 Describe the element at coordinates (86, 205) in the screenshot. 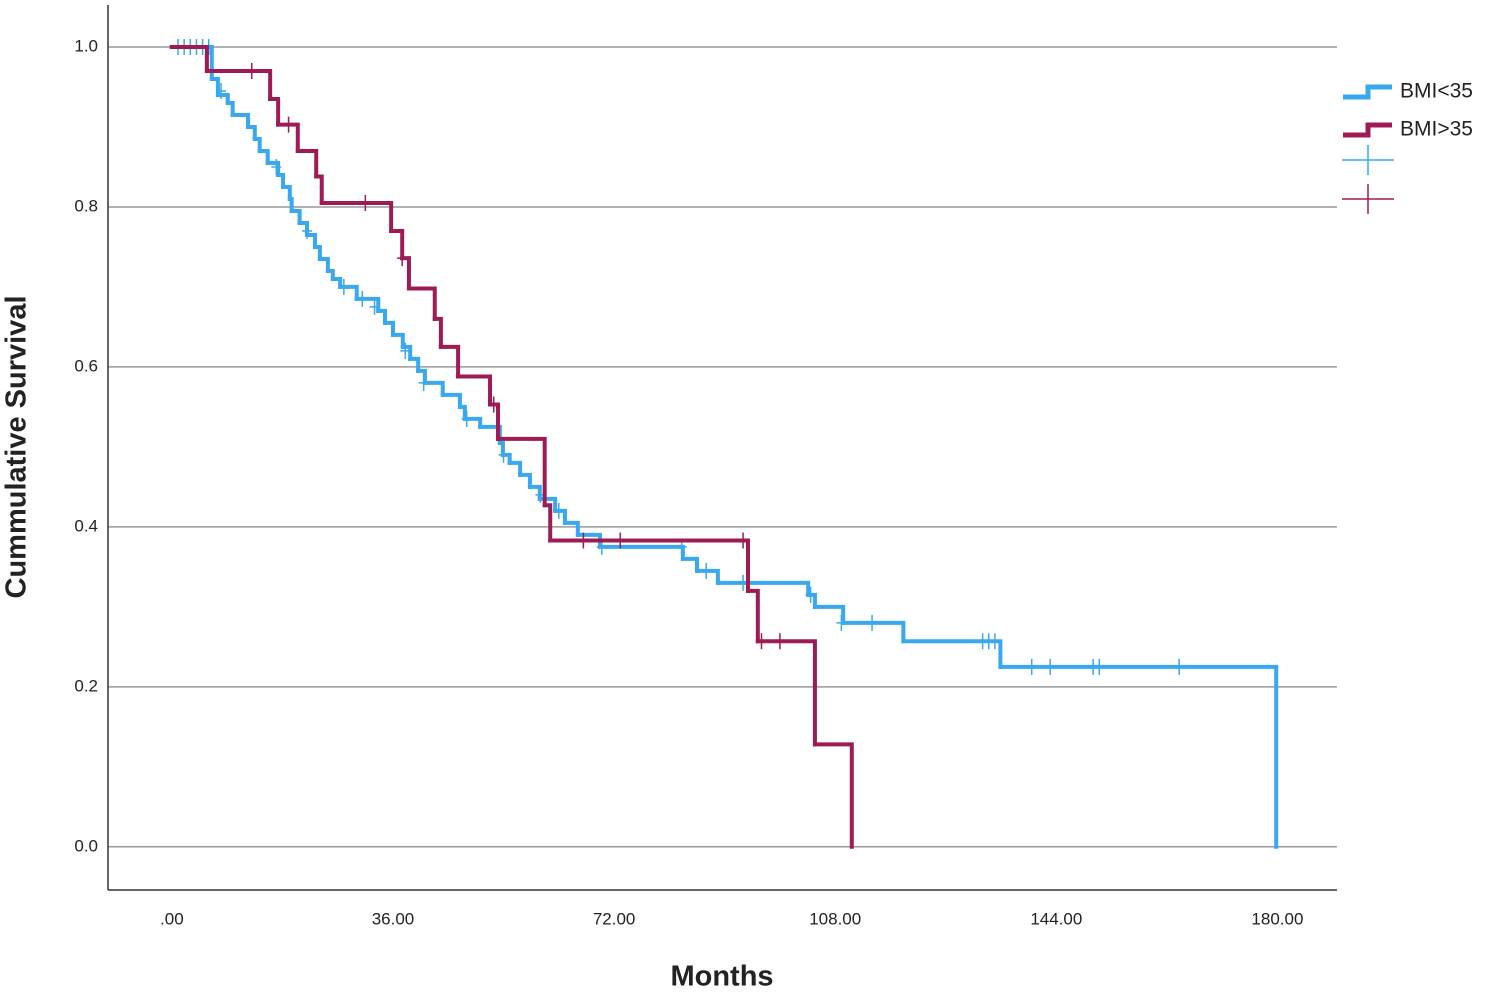

I see `y-tick-label: 0.8` at that location.